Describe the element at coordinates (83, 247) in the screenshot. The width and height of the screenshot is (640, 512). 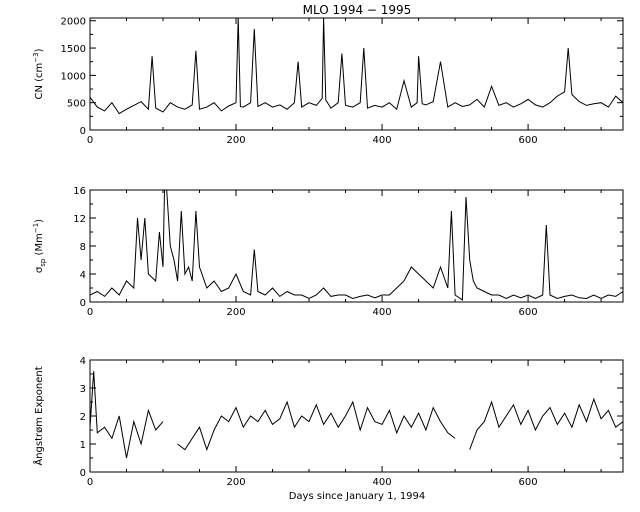
I see `y-tick-label: 8` at that location.